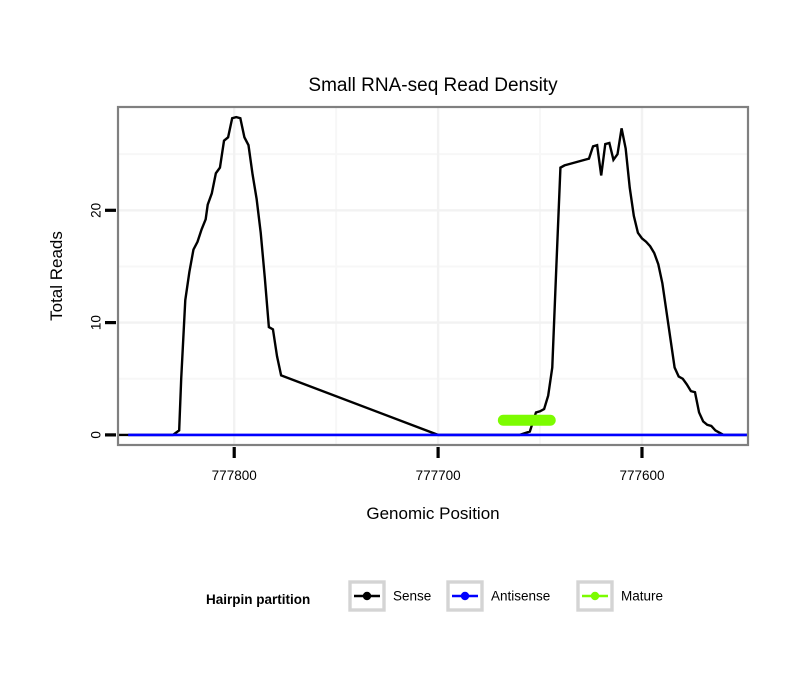 The height and width of the screenshot is (690, 810). I want to click on y-axis-title: Total Reads, so click(56, 276).